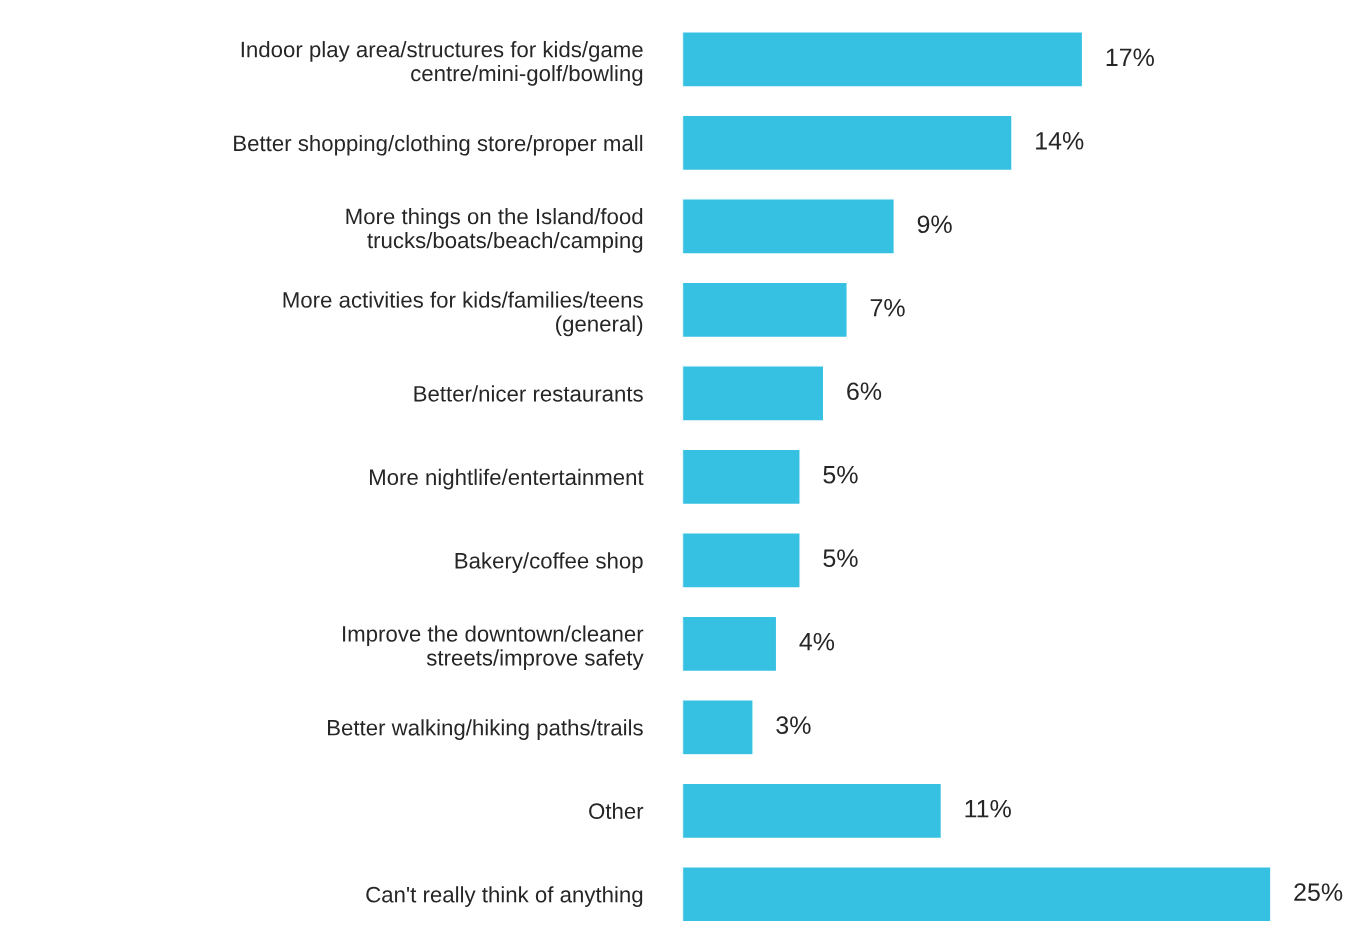  What do you see at coordinates (438, 145) in the screenshot?
I see `y-tick-label: Better shopping/clothing store/proper mall` at bounding box center [438, 145].